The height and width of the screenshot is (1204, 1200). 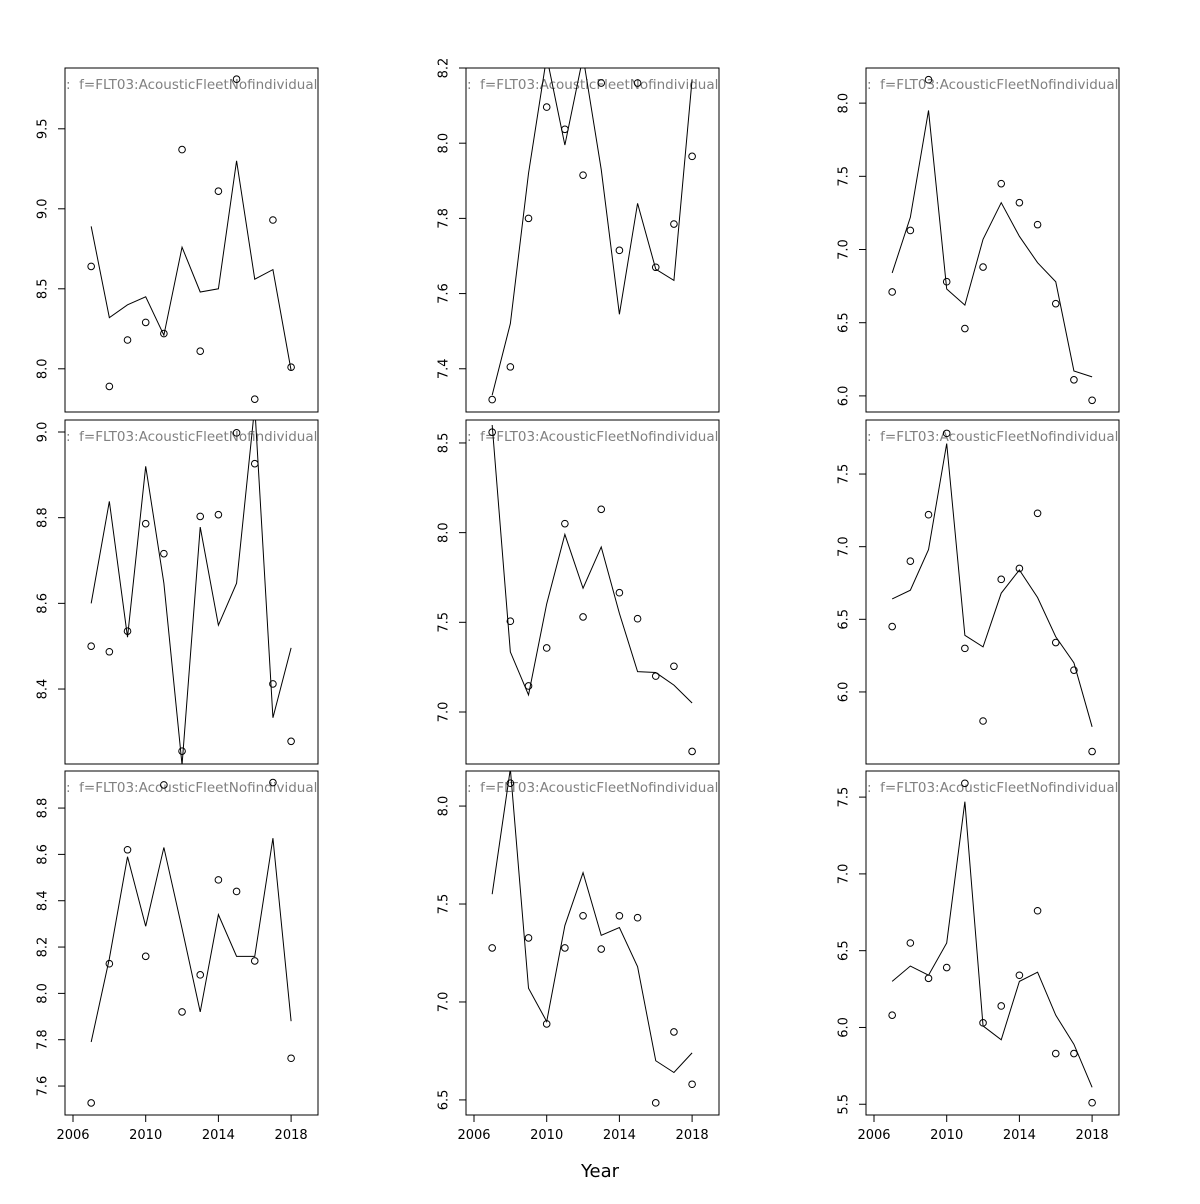 What do you see at coordinates (43, 288) in the screenshot?
I see `y-tick-label: 8.5` at bounding box center [43, 288].